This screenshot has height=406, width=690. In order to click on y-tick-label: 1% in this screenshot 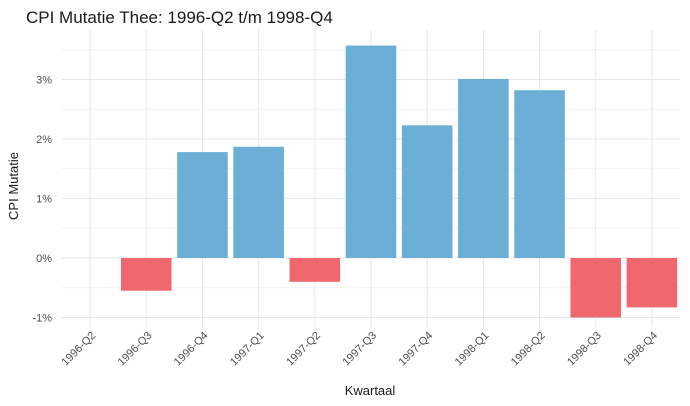, I will do `click(44, 200)`.